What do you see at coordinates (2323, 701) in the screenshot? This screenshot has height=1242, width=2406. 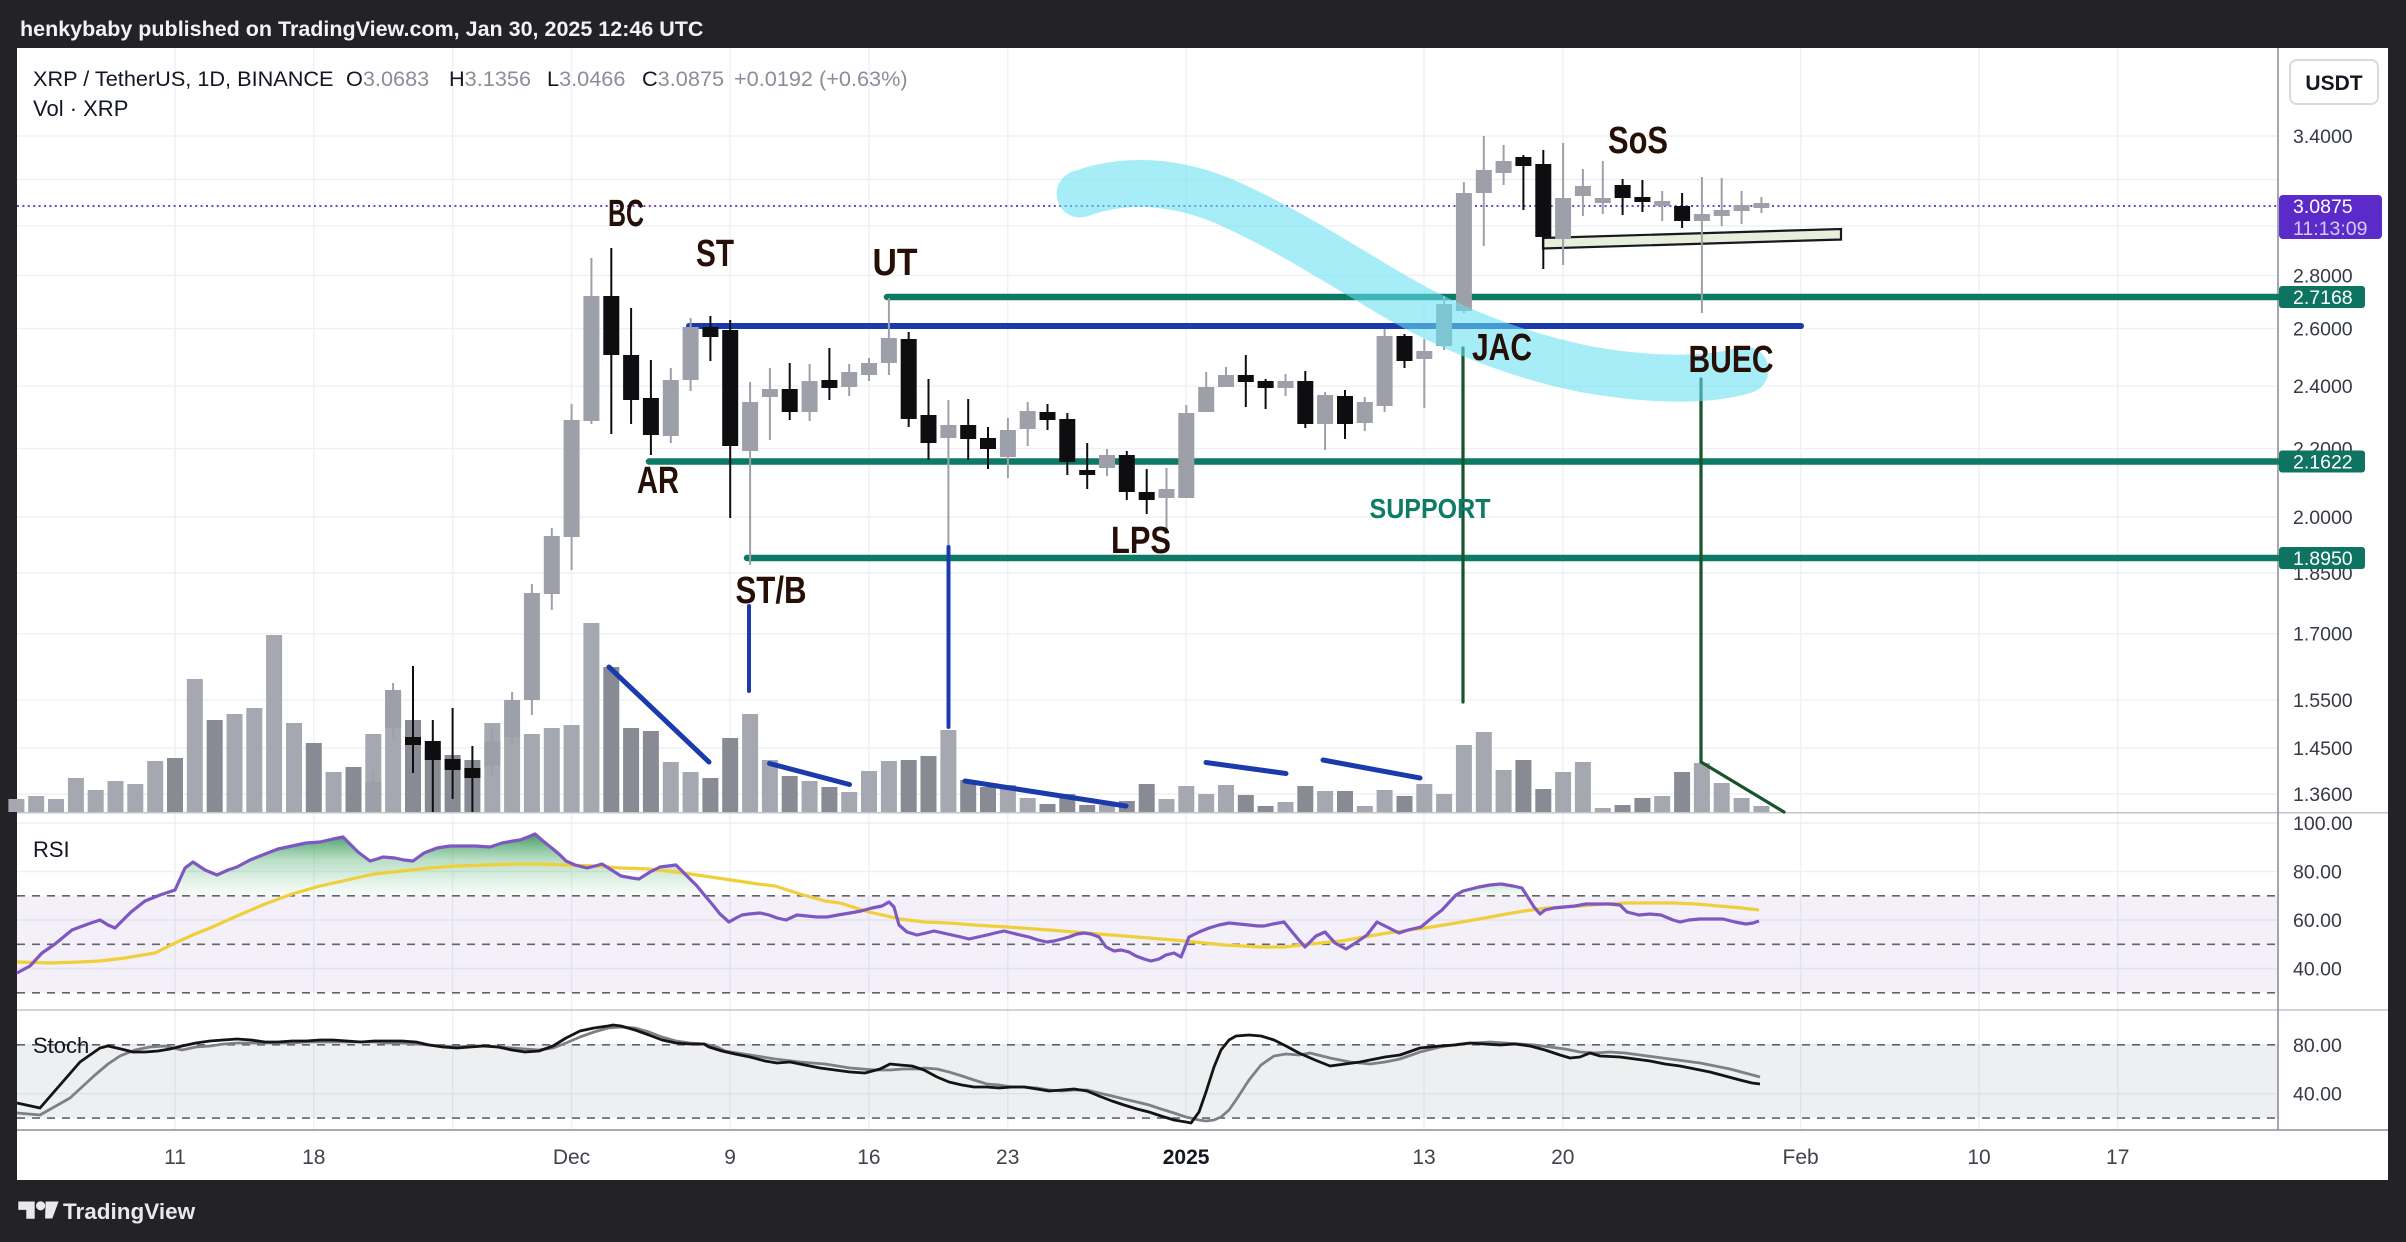 I see `svg-text: 1.5500` at bounding box center [2323, 701].